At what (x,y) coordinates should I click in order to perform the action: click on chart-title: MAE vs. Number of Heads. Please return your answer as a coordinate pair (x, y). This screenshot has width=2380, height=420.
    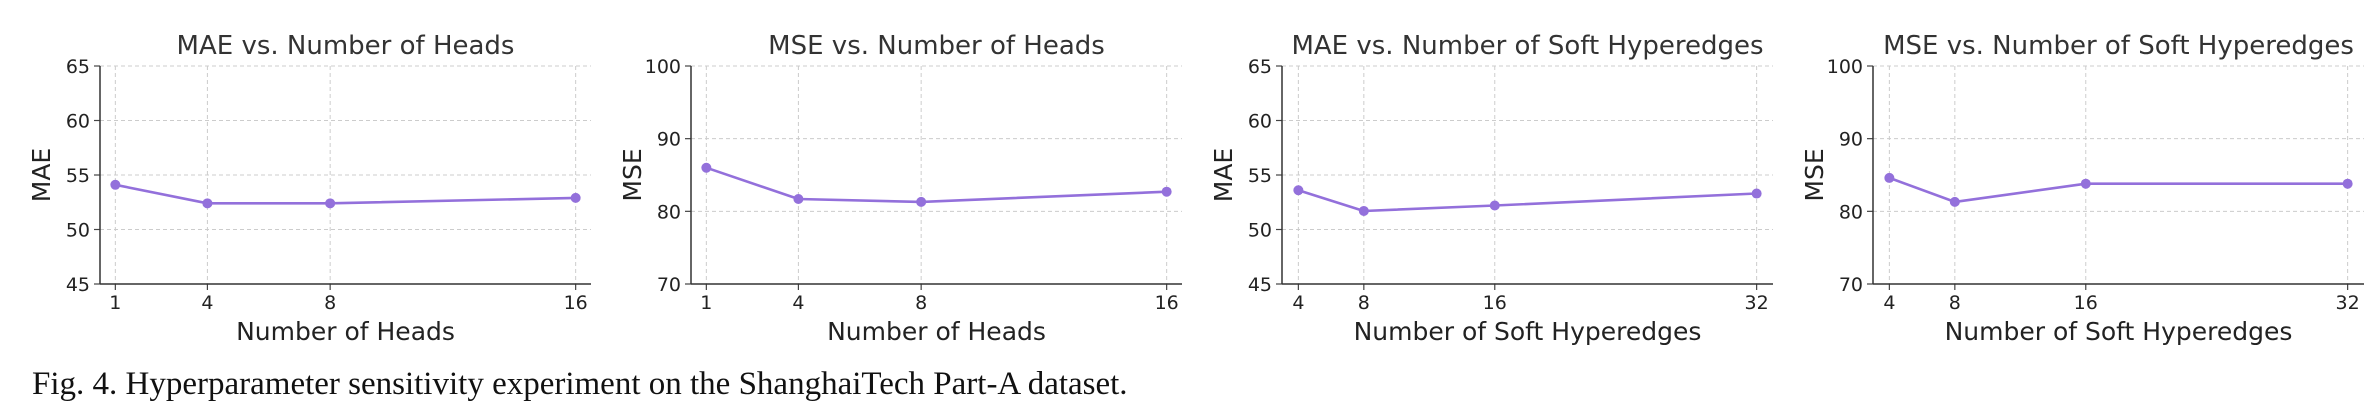
    Looking at the image, I should click on (346, 46).